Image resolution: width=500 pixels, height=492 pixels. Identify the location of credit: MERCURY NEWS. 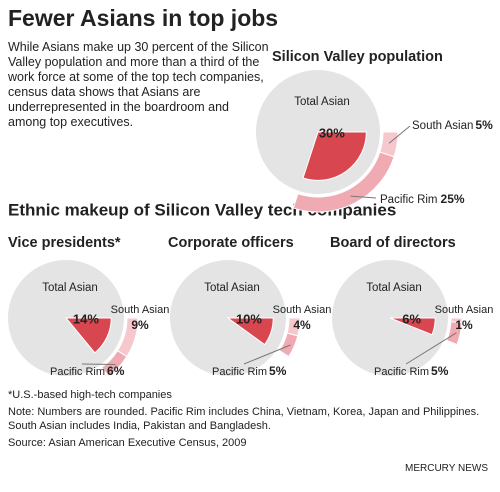
(446, 468).